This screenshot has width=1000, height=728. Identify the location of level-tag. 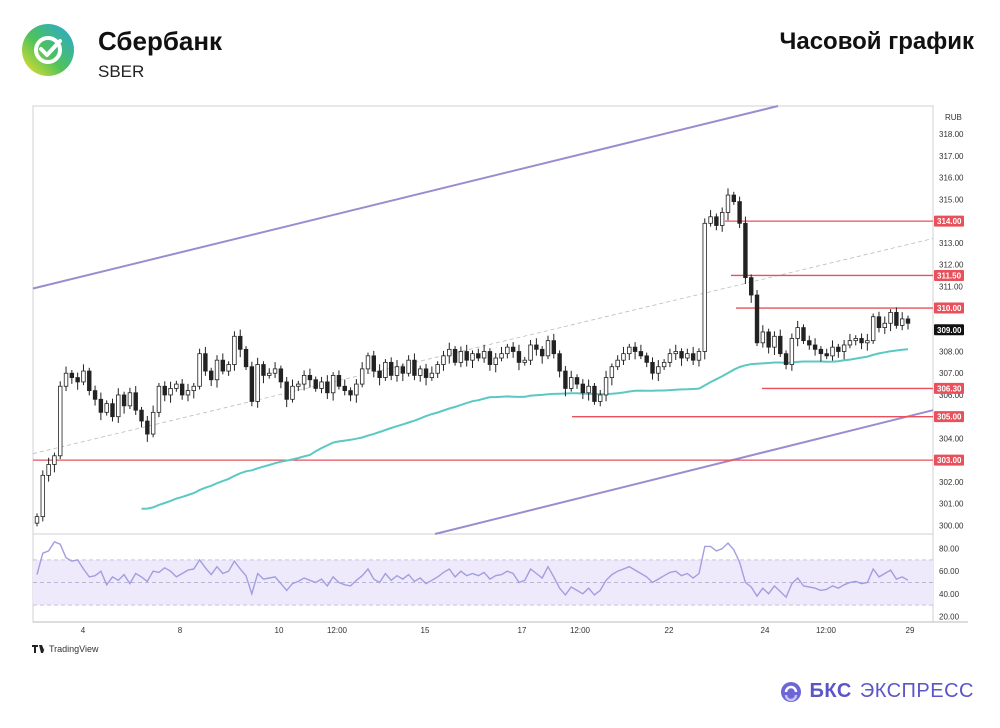
(949, 308).